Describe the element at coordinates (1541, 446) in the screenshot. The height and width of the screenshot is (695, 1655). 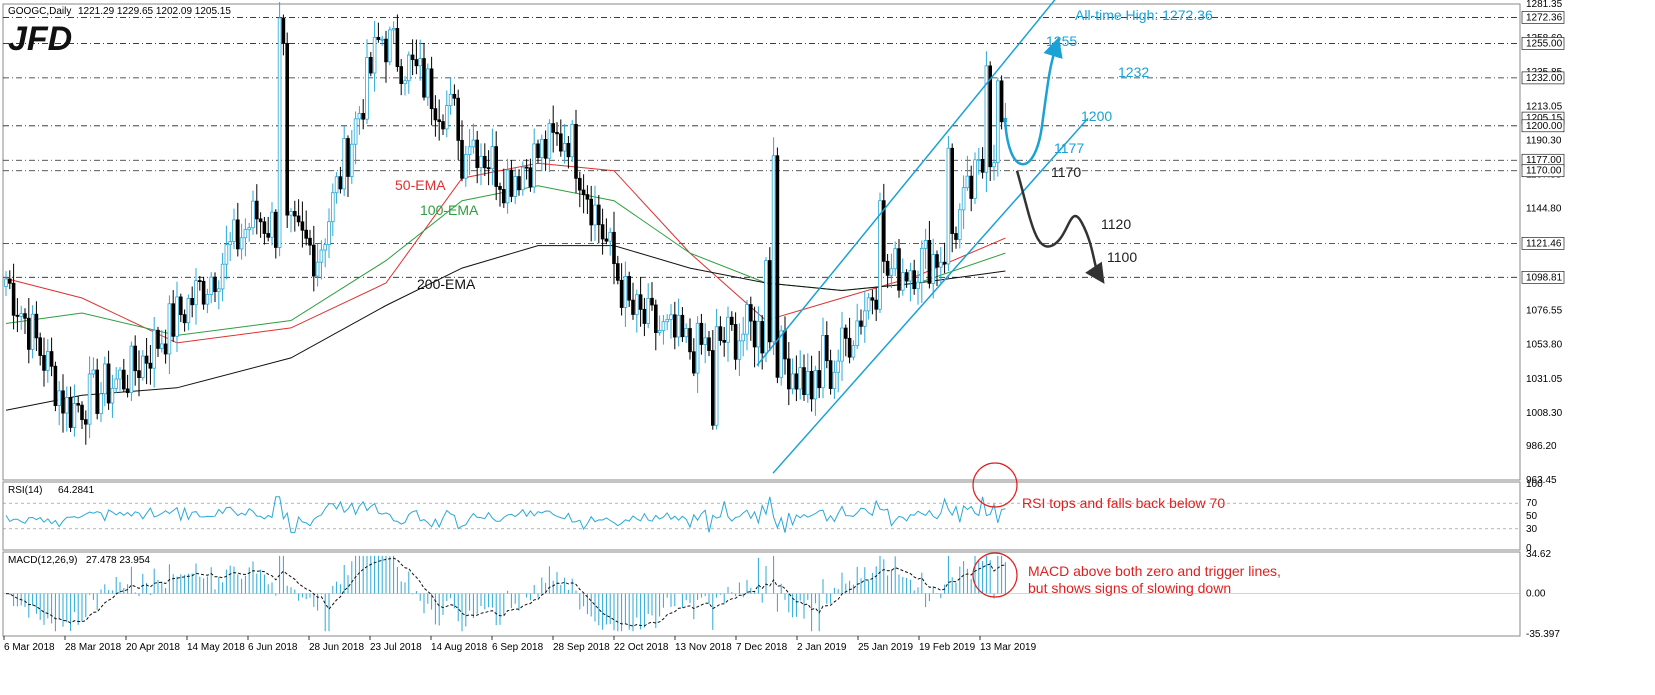
I see `price-y-tick: 986.20` at that location.